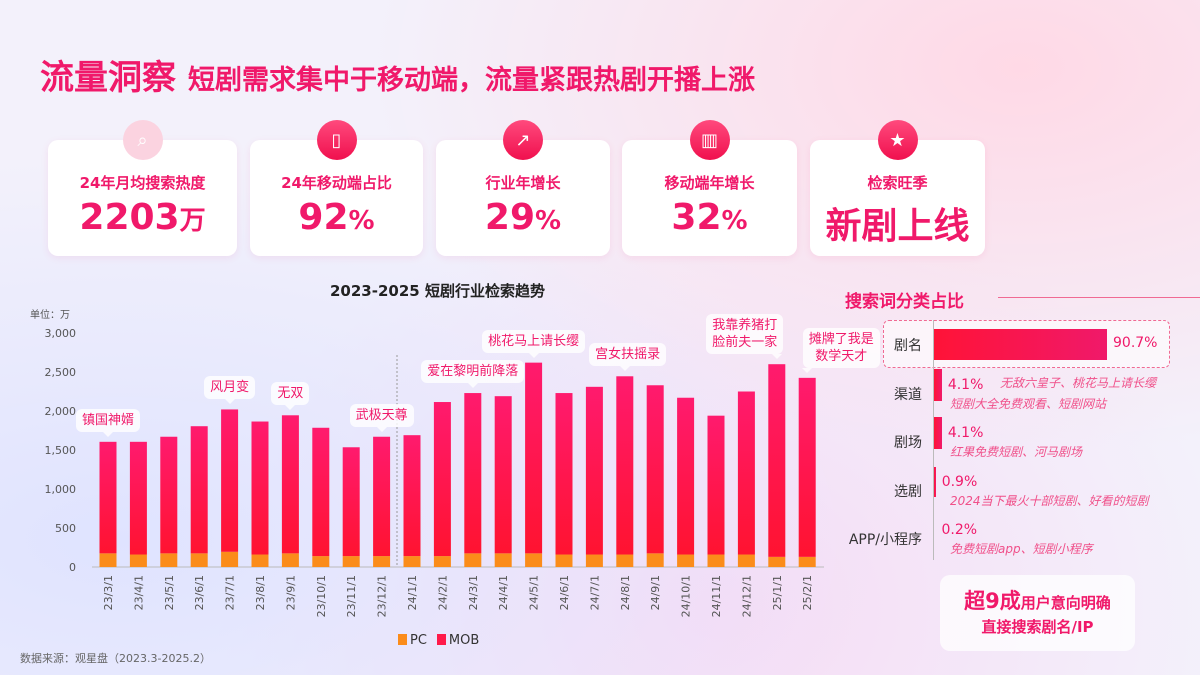 Image resolution: width=1200 pixels, height=675 pixels. Describe the element at coordinates (336, 188) in the screenshot. I see `stat-card: ▯ 24年移动端占比 92%` at that location.